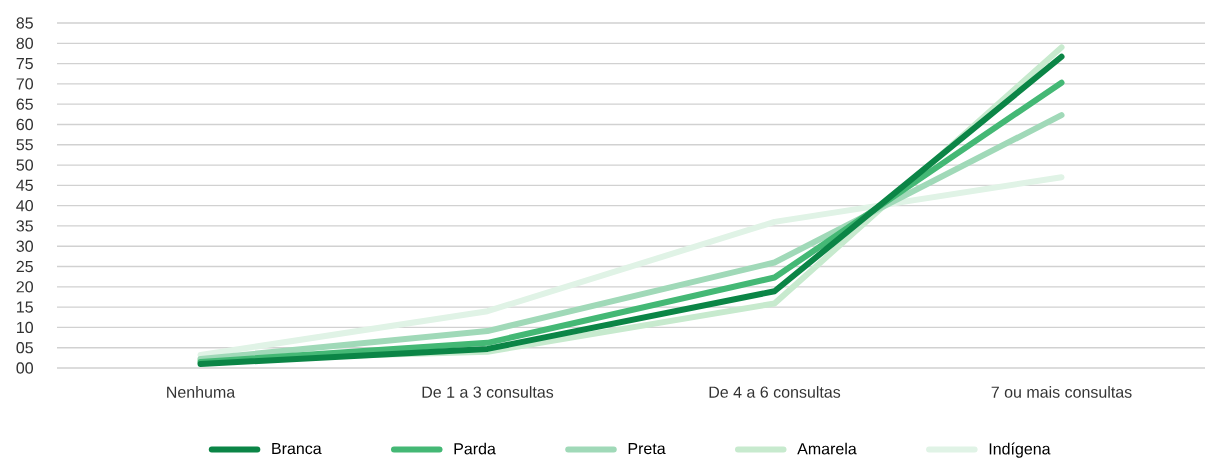 The image size is (1210, 475). I want to click on legend-label: Indígena, so click(1020, 450).